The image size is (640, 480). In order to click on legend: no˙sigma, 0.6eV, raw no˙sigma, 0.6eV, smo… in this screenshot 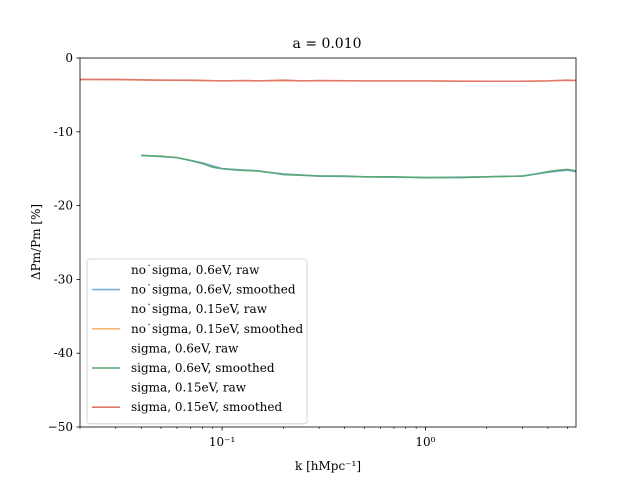, I will do `click(197, 341)`.